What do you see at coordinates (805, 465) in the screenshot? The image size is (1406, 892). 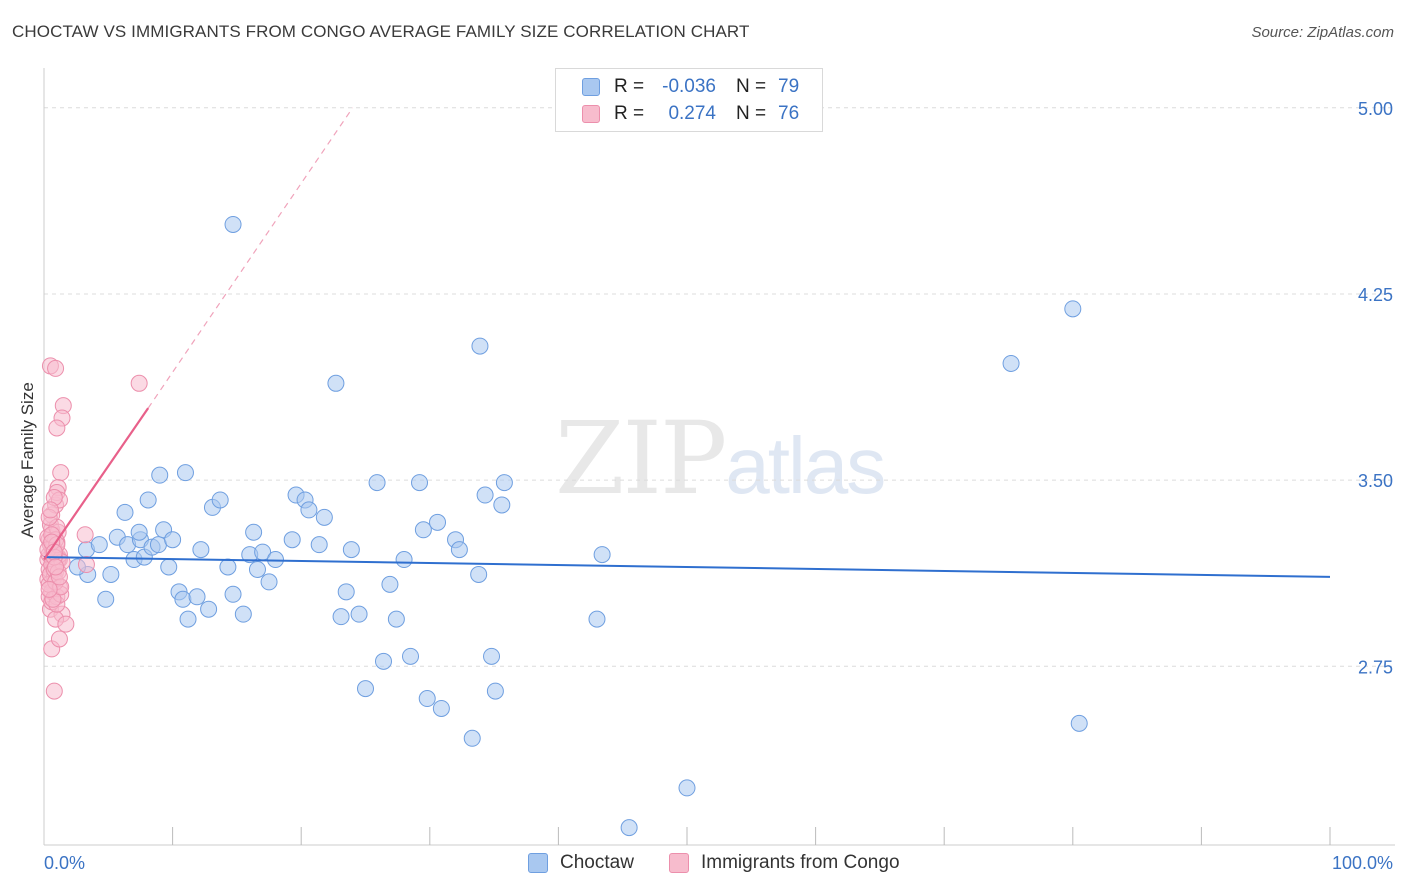 I see `watermark-atlas: atlas` at bounding box center [805, 465].